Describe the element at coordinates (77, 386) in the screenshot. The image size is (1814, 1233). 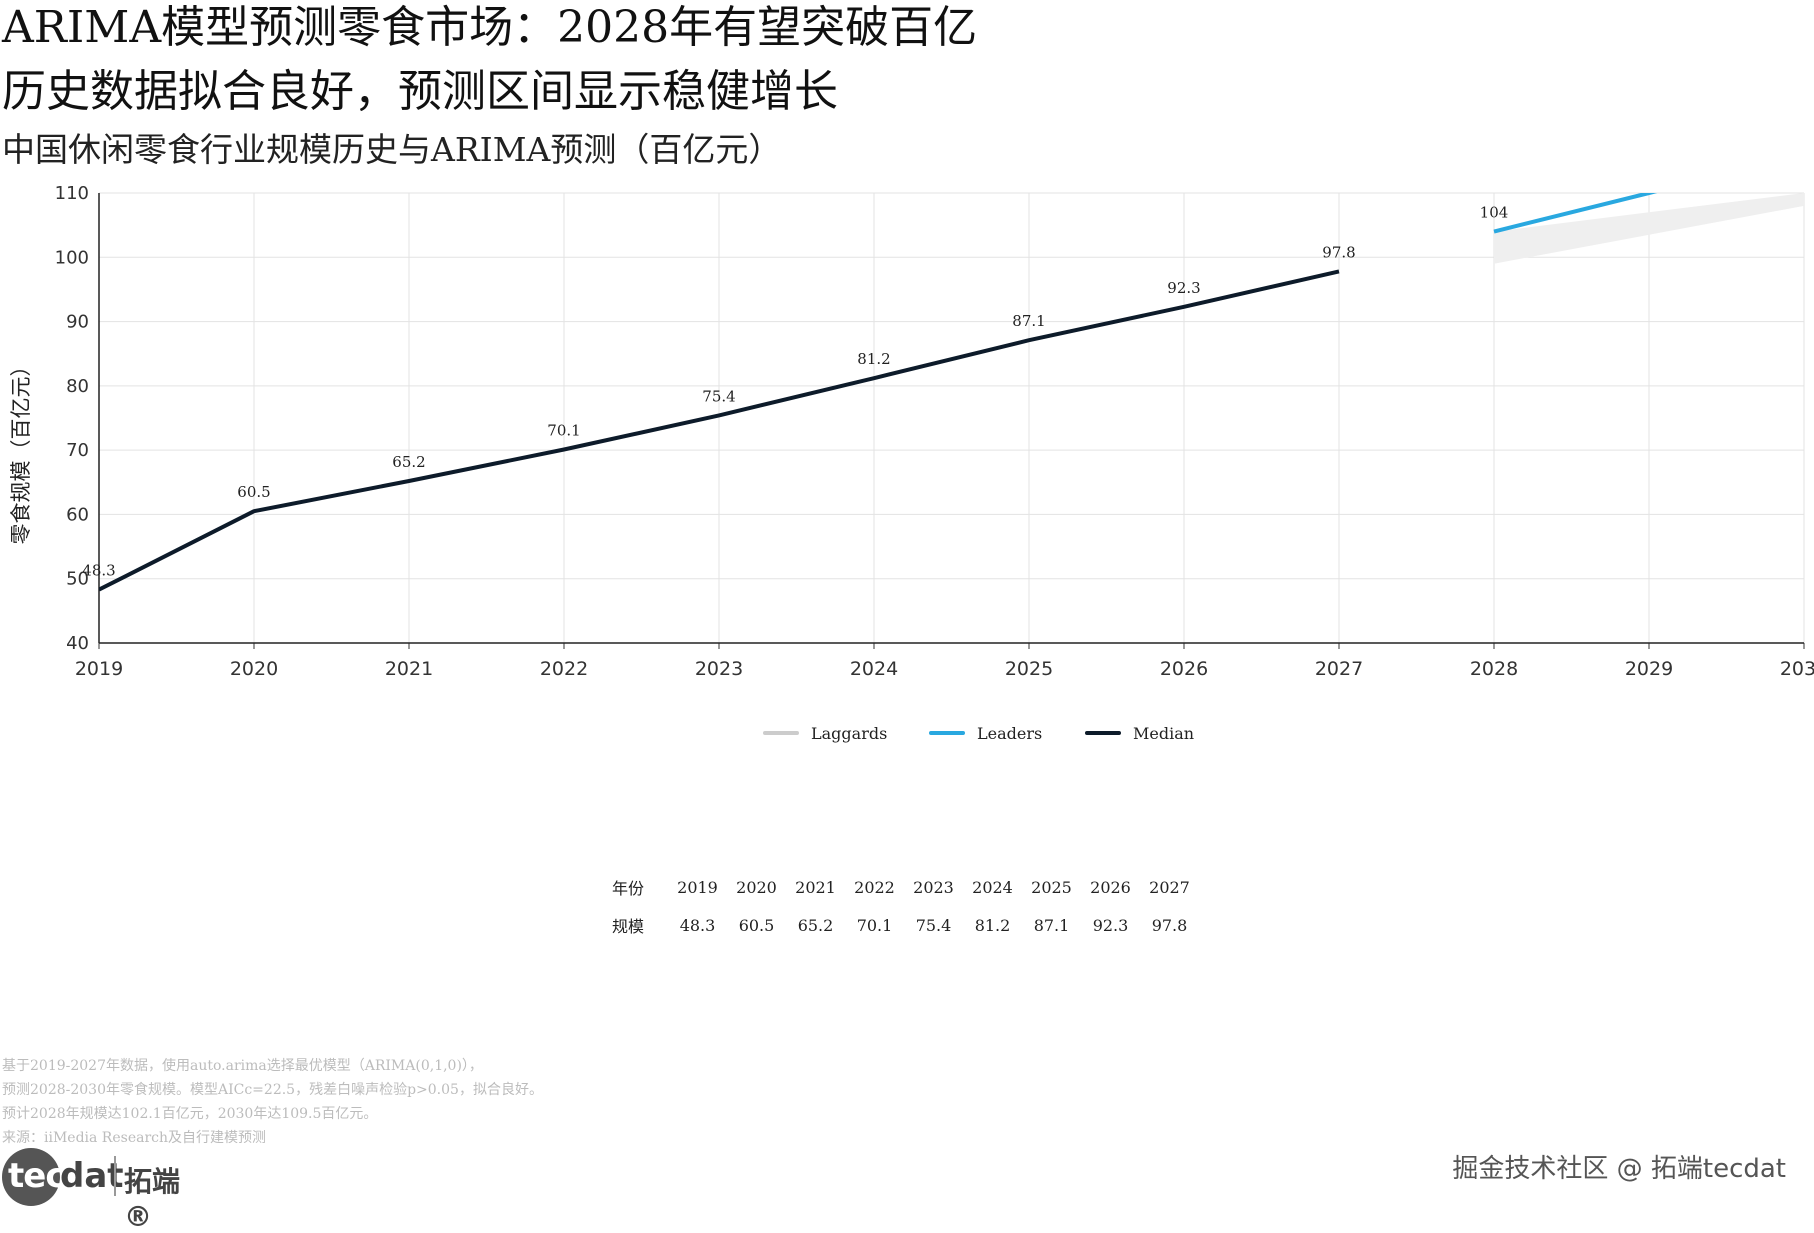
I see `y-tick-label: 80` at that location.